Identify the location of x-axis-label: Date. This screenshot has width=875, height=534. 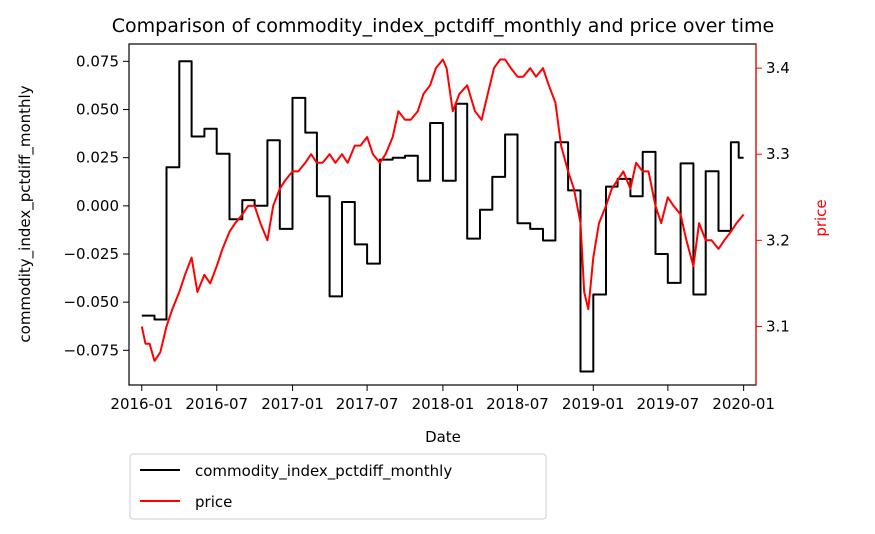
(443, 437).